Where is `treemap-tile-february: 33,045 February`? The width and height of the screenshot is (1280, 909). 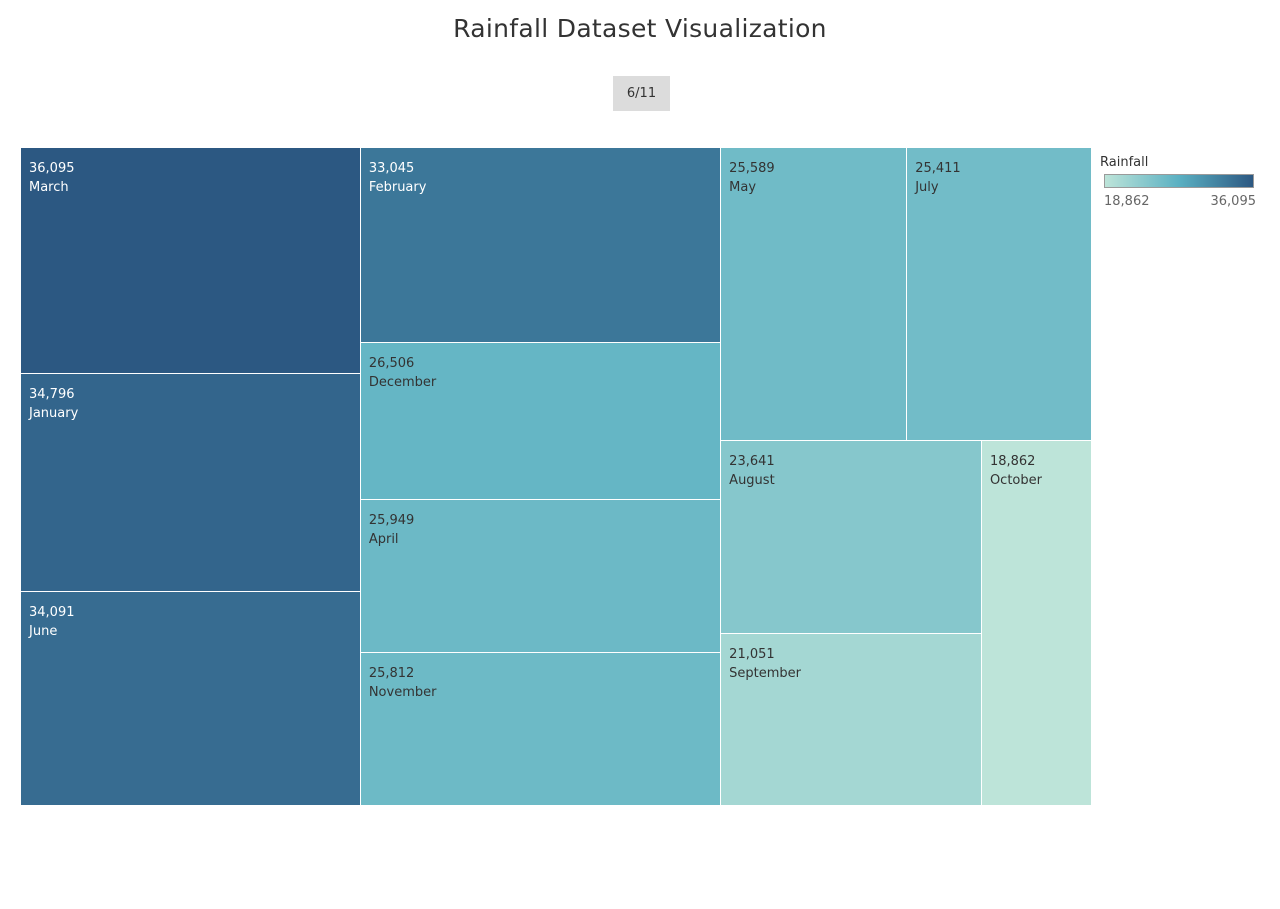
treemap-tile-february: 33,045 February is located at coordinates (541, 246).